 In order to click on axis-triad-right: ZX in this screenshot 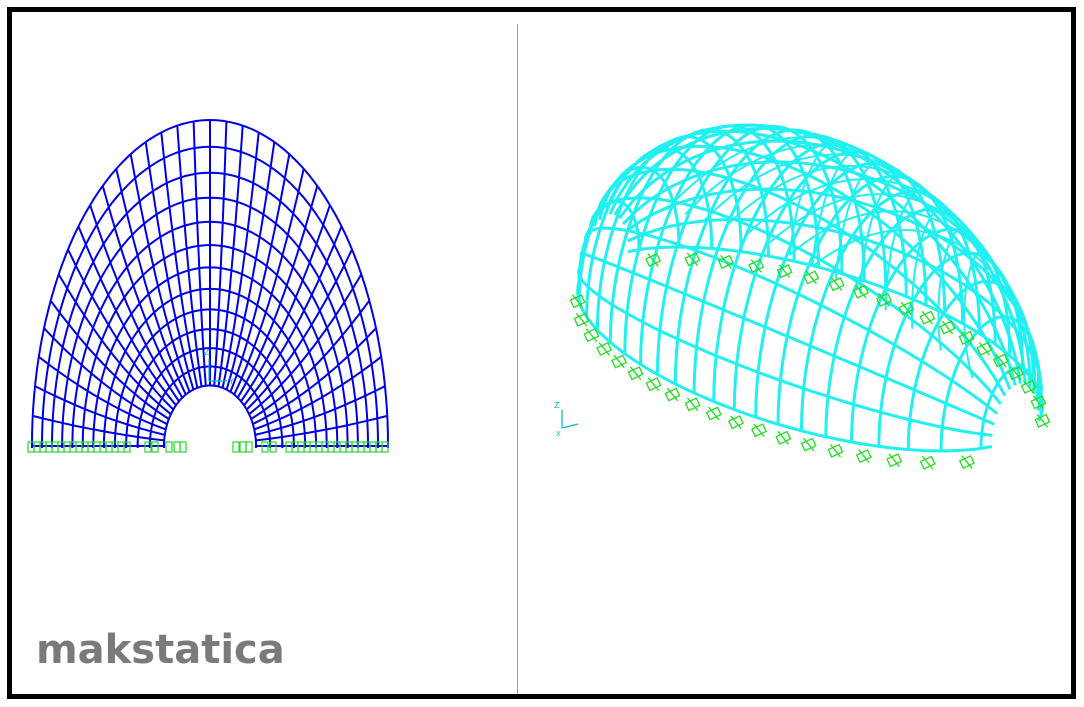, I will do `click(566, 419)`.